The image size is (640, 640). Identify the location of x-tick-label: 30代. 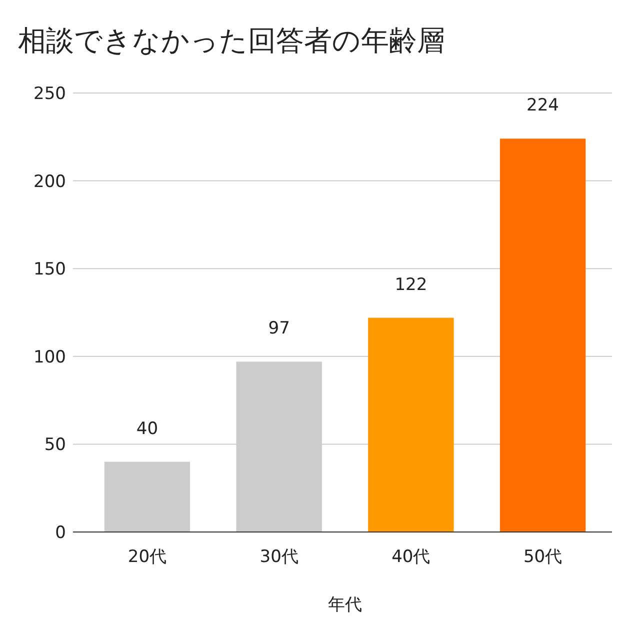
(279, 557).